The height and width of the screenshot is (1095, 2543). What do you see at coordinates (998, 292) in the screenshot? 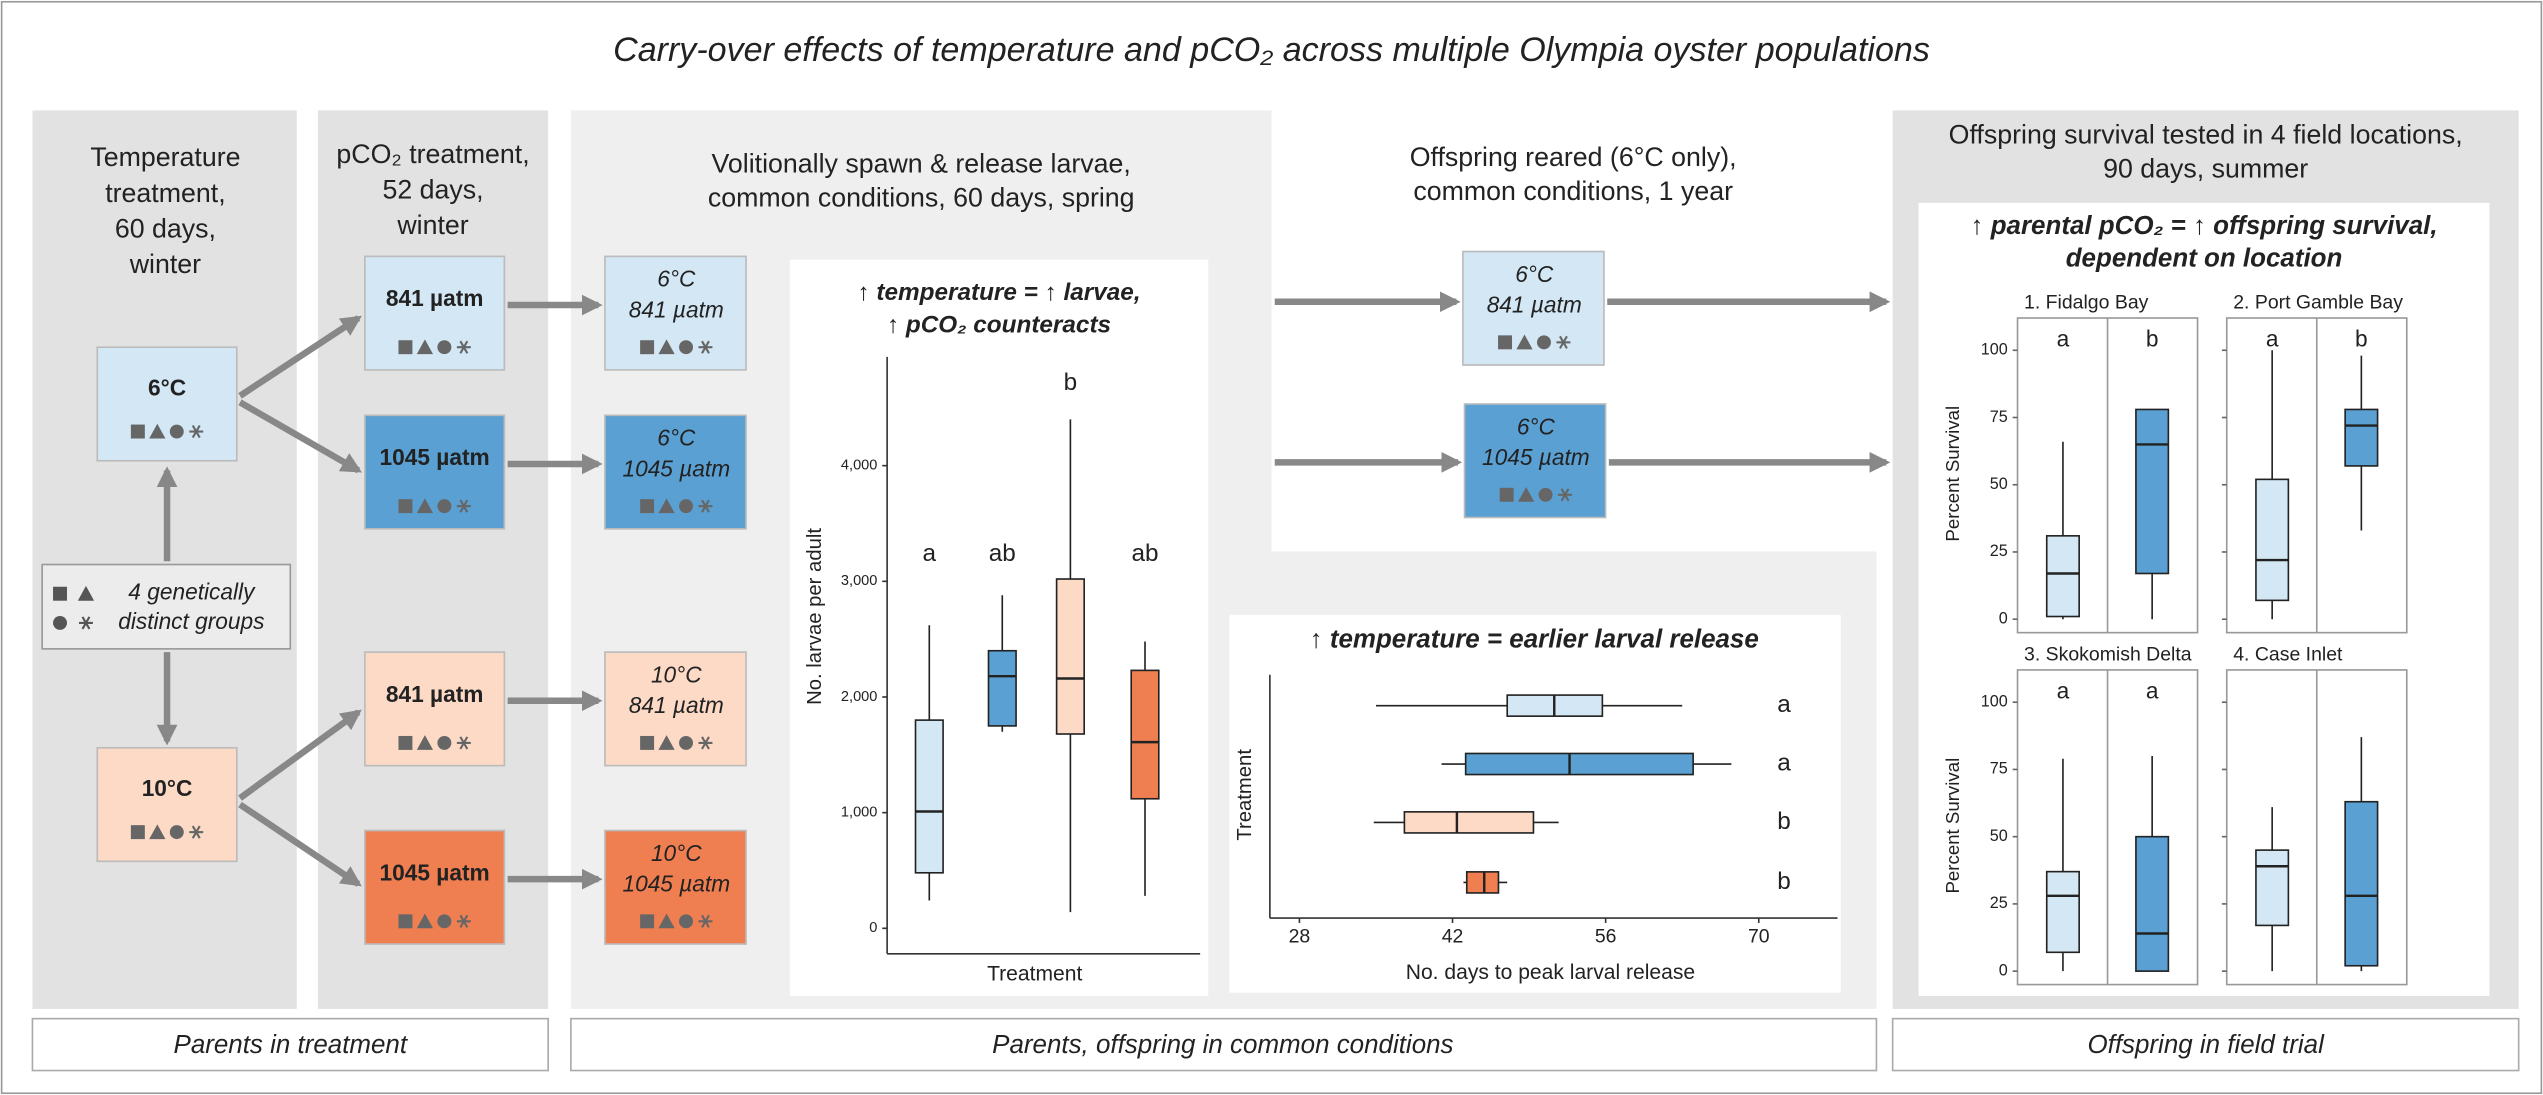
I see `plot-title: ↑ temperature = ↑ larvae,` at bounding box center [998, 292].